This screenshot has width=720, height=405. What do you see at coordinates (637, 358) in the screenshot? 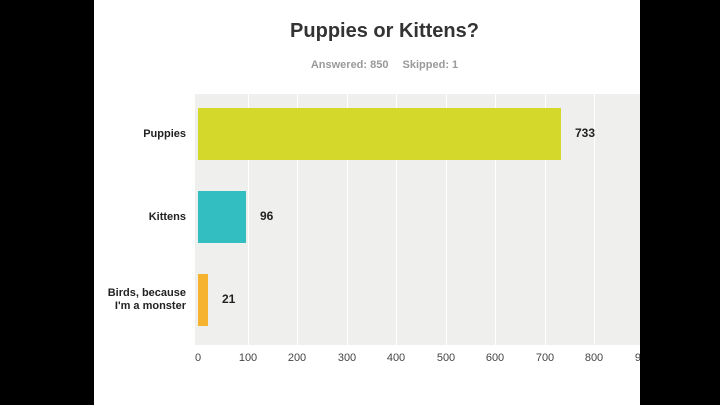
I see `x-tick-label-900: 900` at bounding box center [637, 358].